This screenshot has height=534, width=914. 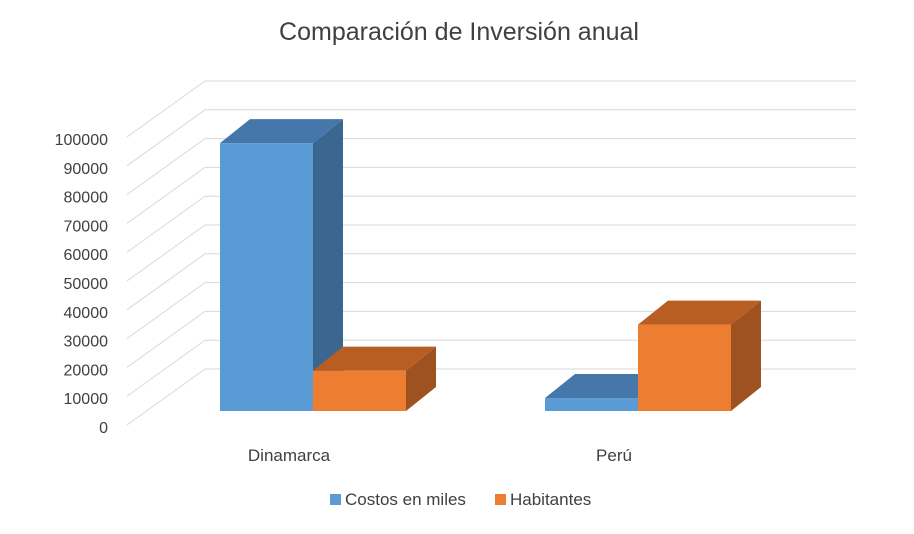 I want to click on legend-label: Habitantes, so click(x=550, y=499).